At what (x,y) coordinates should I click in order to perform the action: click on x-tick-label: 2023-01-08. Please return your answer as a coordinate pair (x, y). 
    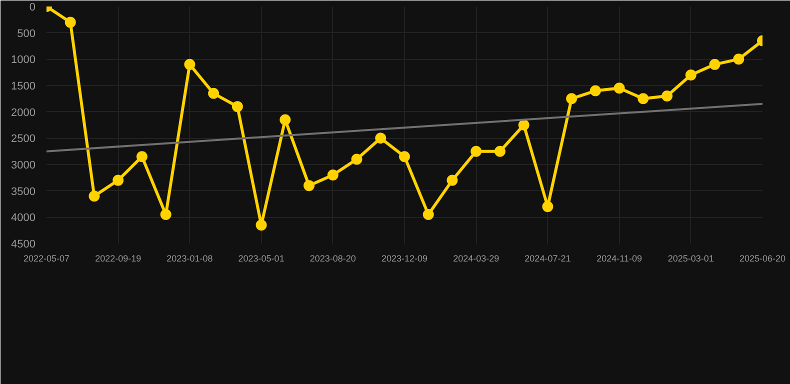
    Looking at the image, I should click on (189, 259).